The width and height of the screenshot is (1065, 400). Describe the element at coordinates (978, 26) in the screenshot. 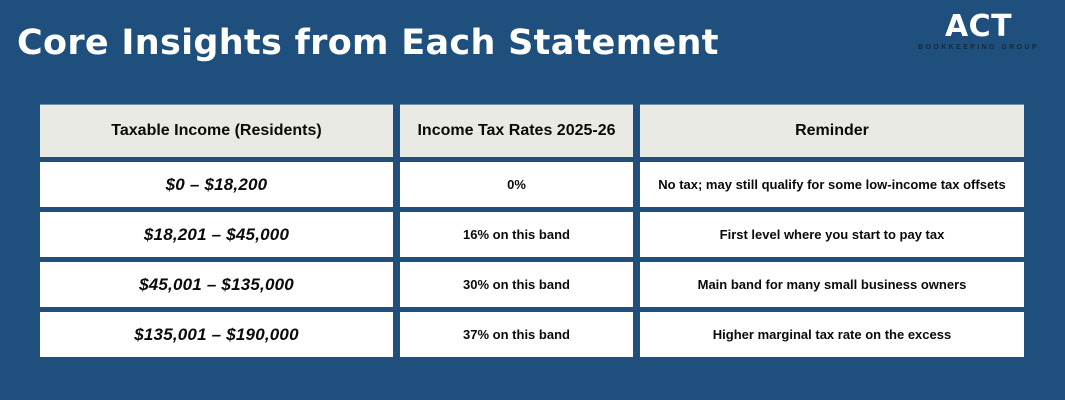

I see `logo-wordmark: ACT` at that location.